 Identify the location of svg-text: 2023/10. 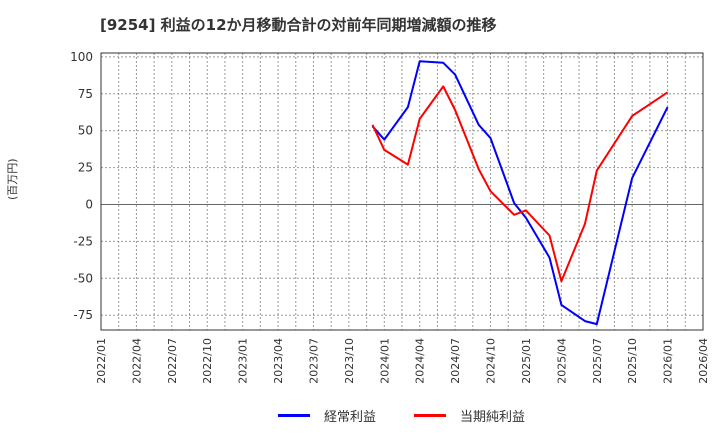
(349, 361).